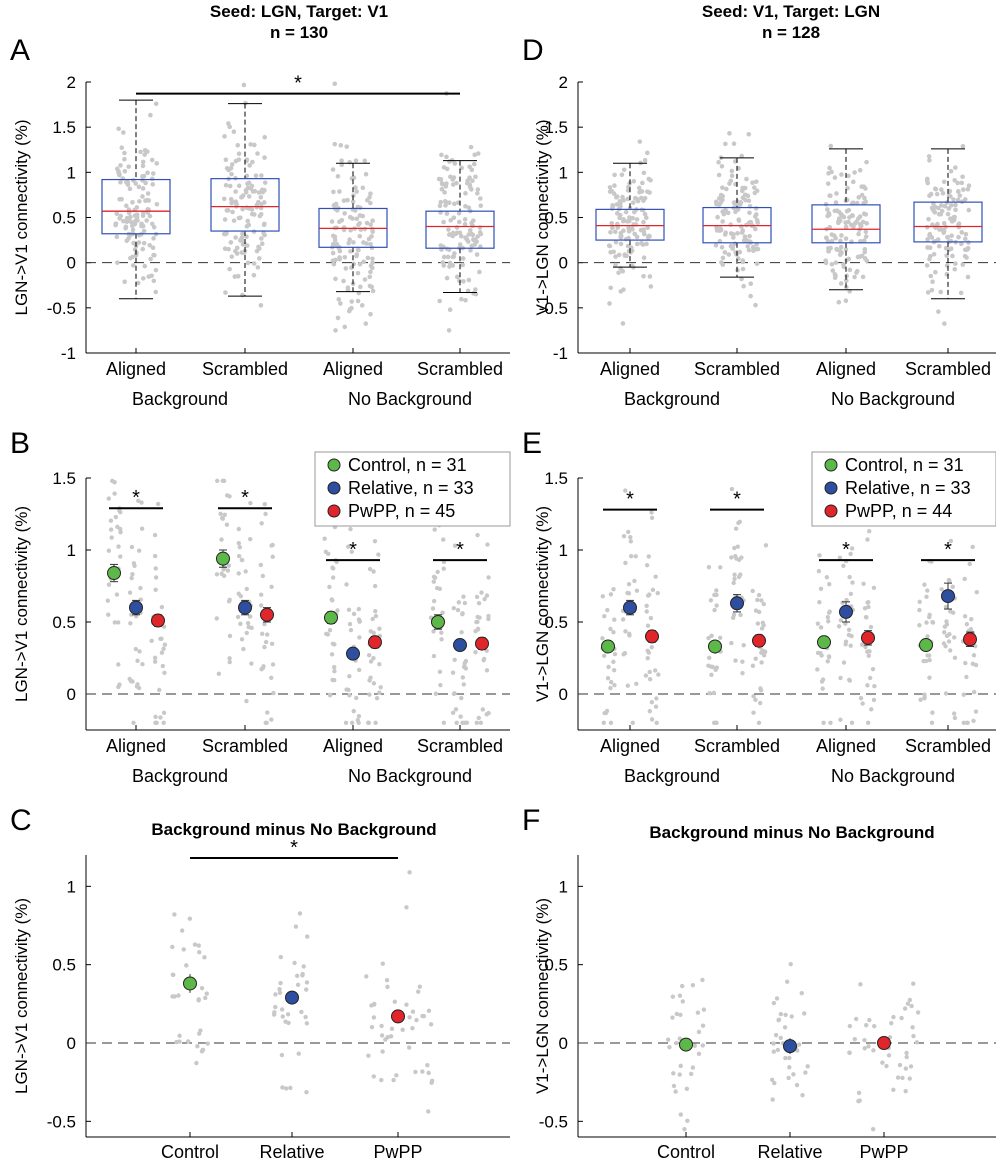 This screenshot has height=1162, width=996. What do you see at coordinates (407, 465) in the screenshot?
I see `legend-label: Control, n = 31` at bounding box center [407, 465].